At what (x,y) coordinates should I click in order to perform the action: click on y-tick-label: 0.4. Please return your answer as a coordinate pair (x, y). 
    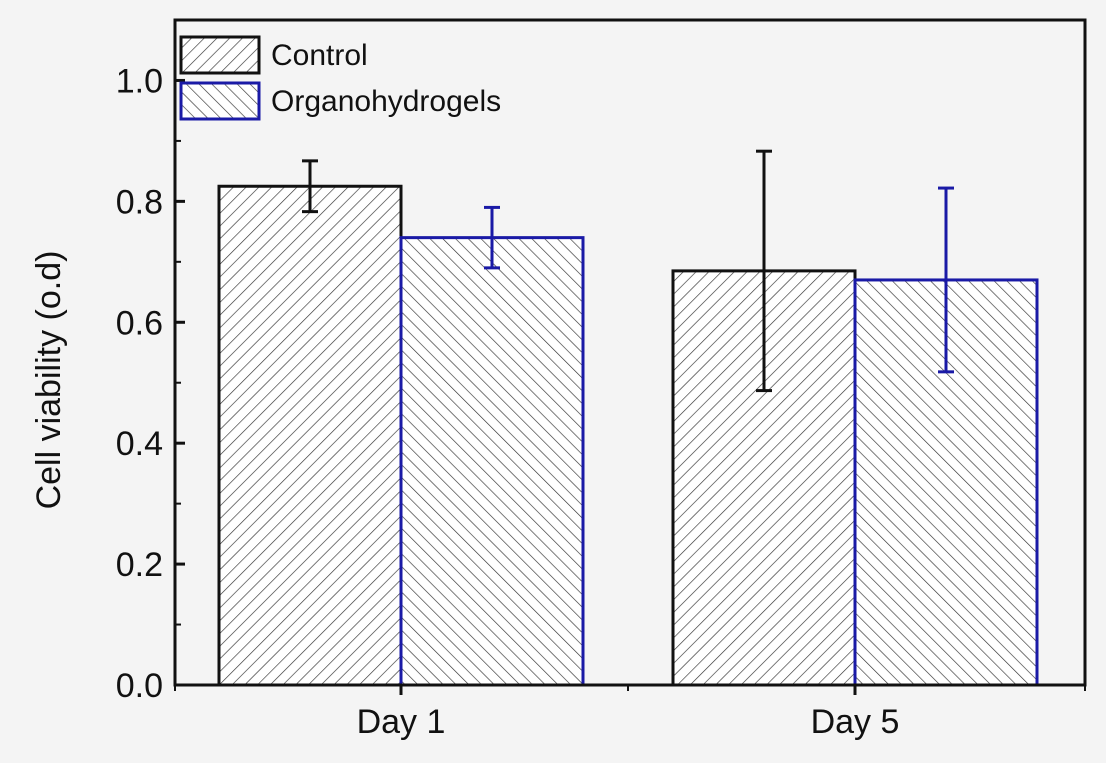
    Looking at the image, I should click on (139, 444).